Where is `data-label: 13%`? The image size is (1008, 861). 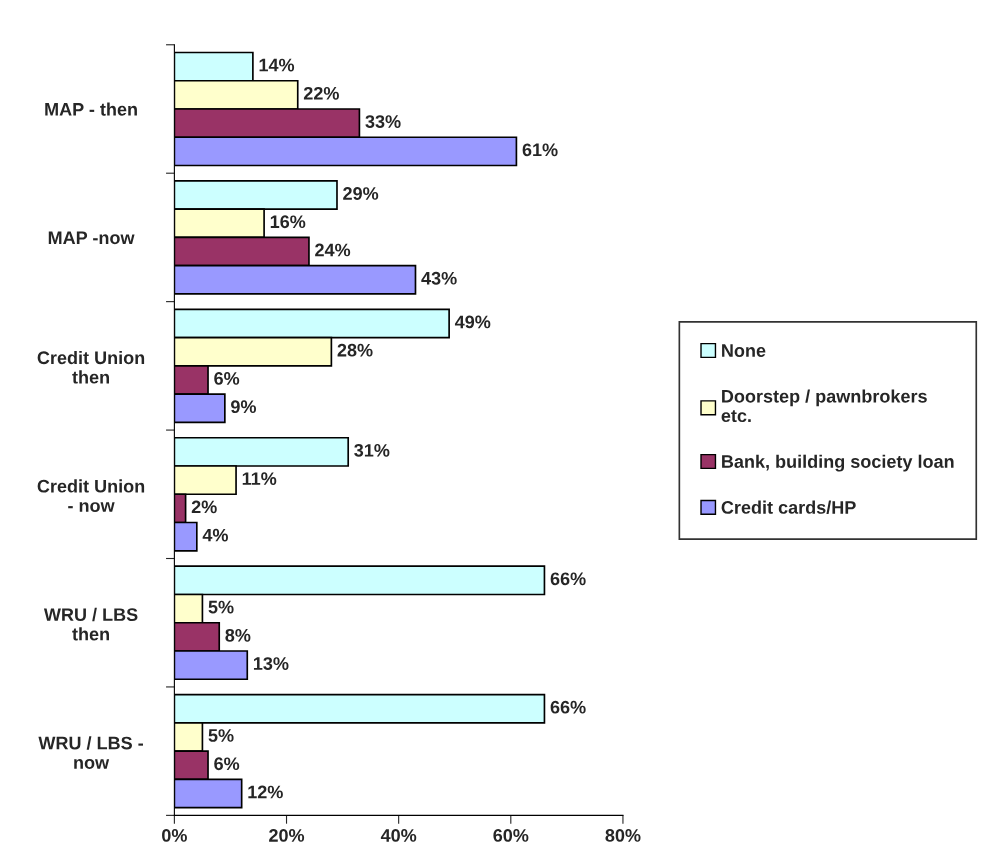
data-label: 13% is located at coordinates (271, 663).